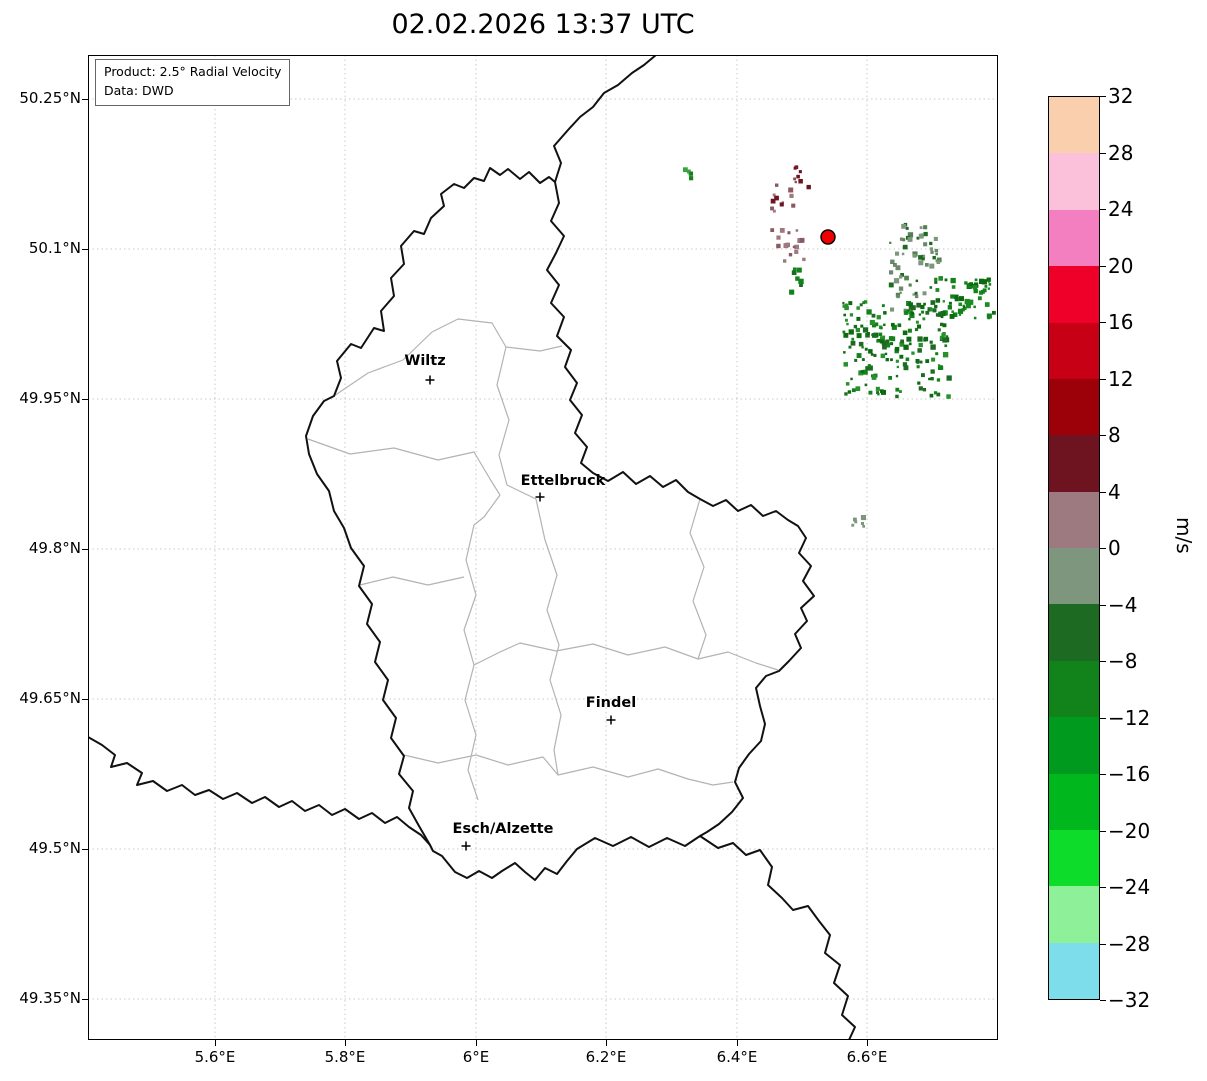  Describe the element at coordinates (54, 548) in the screenshot. I see `y-tick-label: 49.8°N` at that location.